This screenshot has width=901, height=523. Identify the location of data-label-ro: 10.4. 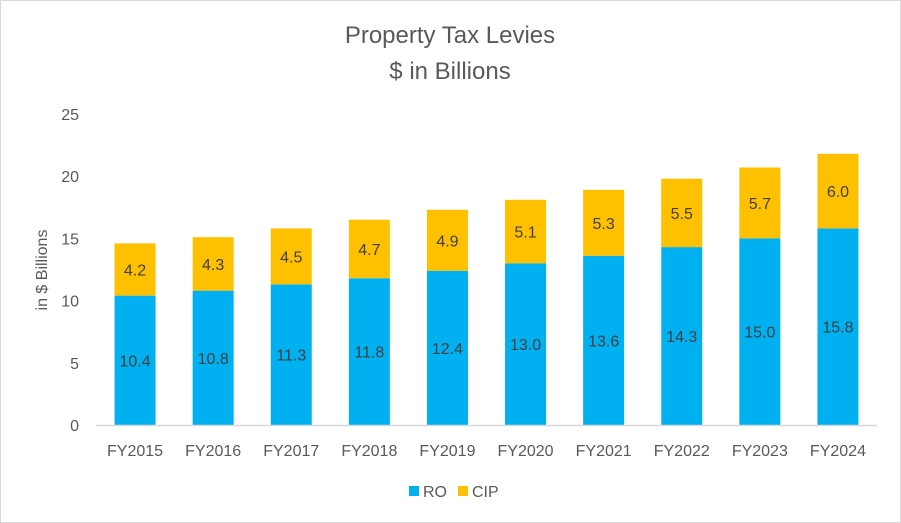
(134, 361).